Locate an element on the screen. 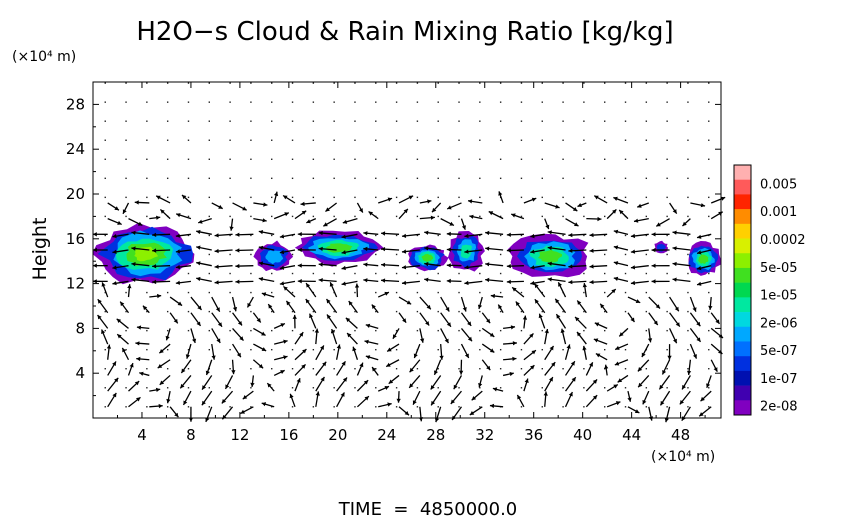 The width and height of the screenshot is (854, 519). colorbar-label: 2e-08 is located at coordinates (779, 407).